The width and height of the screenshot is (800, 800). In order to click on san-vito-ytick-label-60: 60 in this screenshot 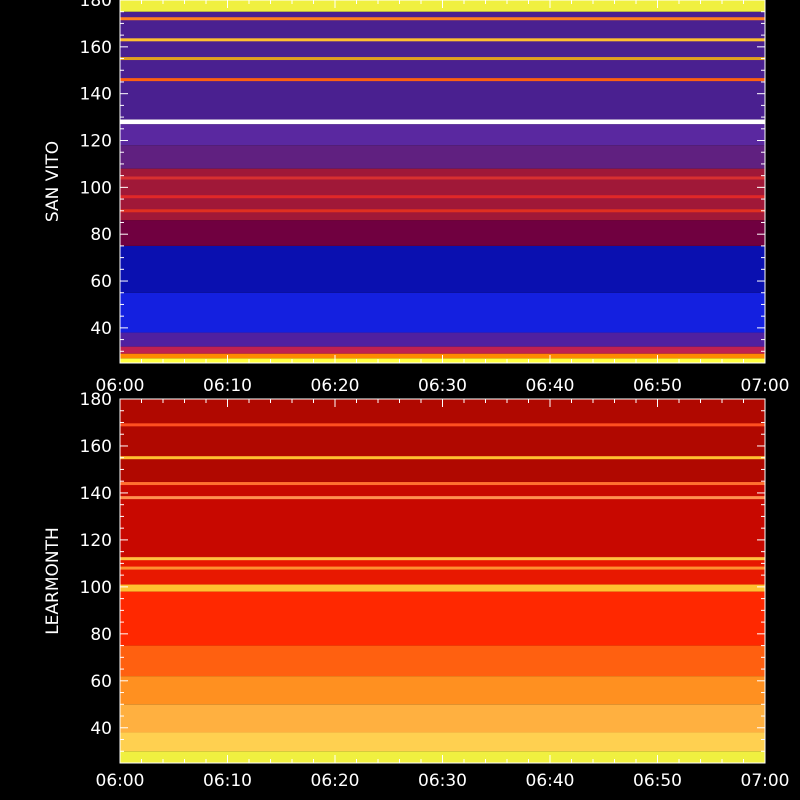, I will do `click(101, 282)`.